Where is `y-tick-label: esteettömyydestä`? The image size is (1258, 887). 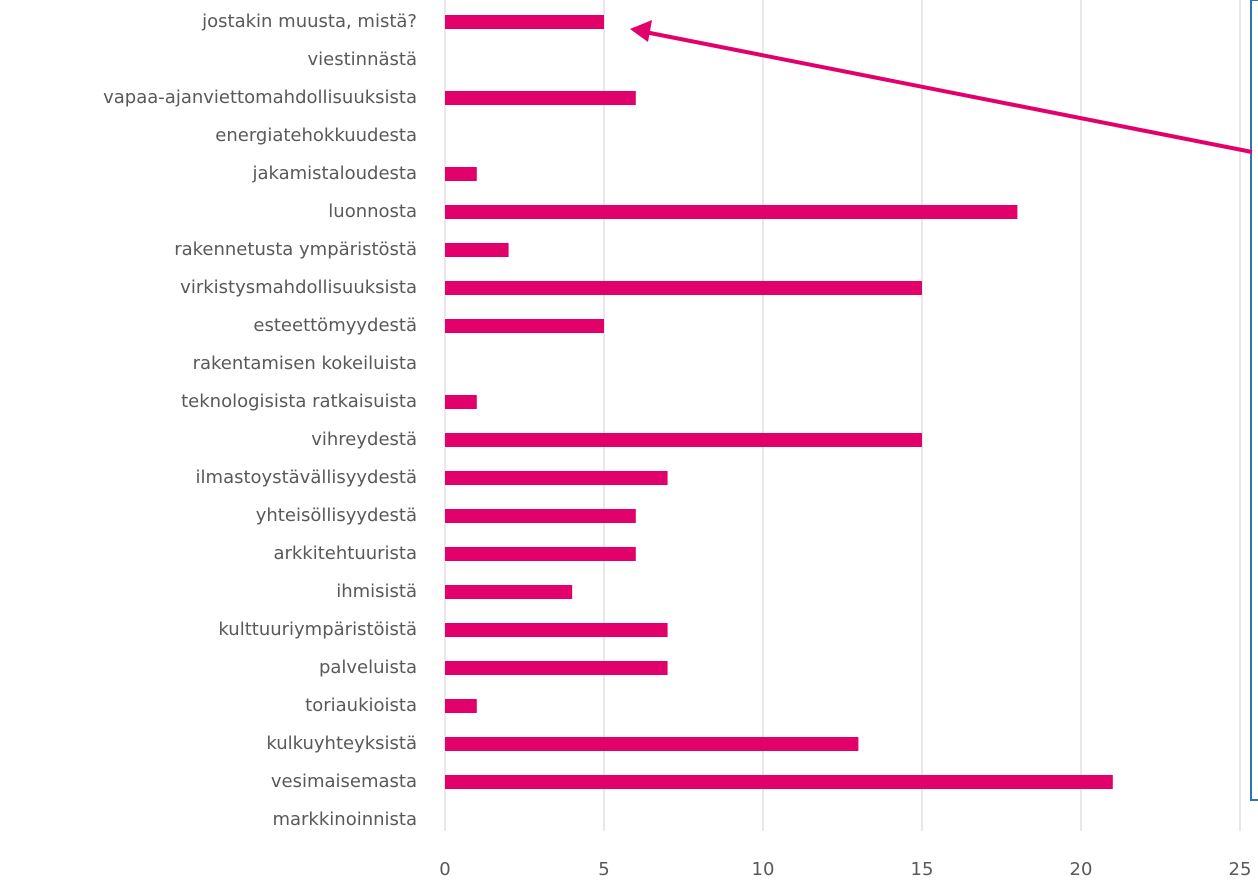
y-tick-label: esteettömyydestä is located at coordinates (335, 325).